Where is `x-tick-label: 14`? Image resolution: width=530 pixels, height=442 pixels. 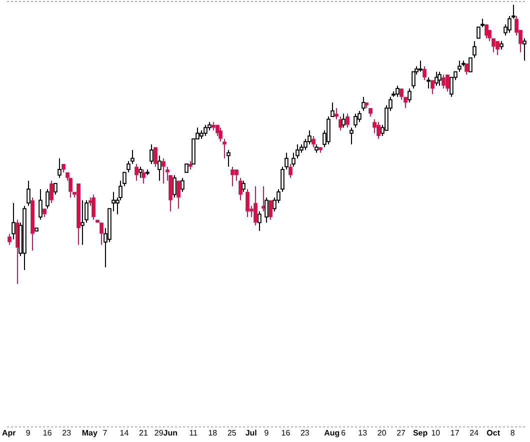 x-tick-label: 14 is located at coordinates (125, 433).